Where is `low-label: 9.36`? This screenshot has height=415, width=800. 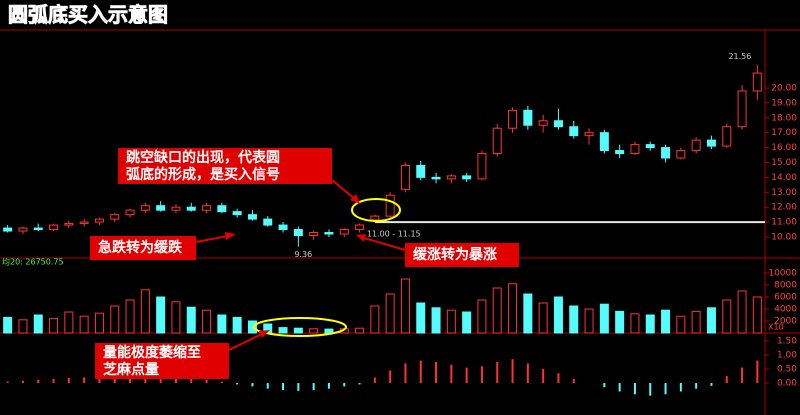
low-label: 9.36 is located at coordinates (303, 254).